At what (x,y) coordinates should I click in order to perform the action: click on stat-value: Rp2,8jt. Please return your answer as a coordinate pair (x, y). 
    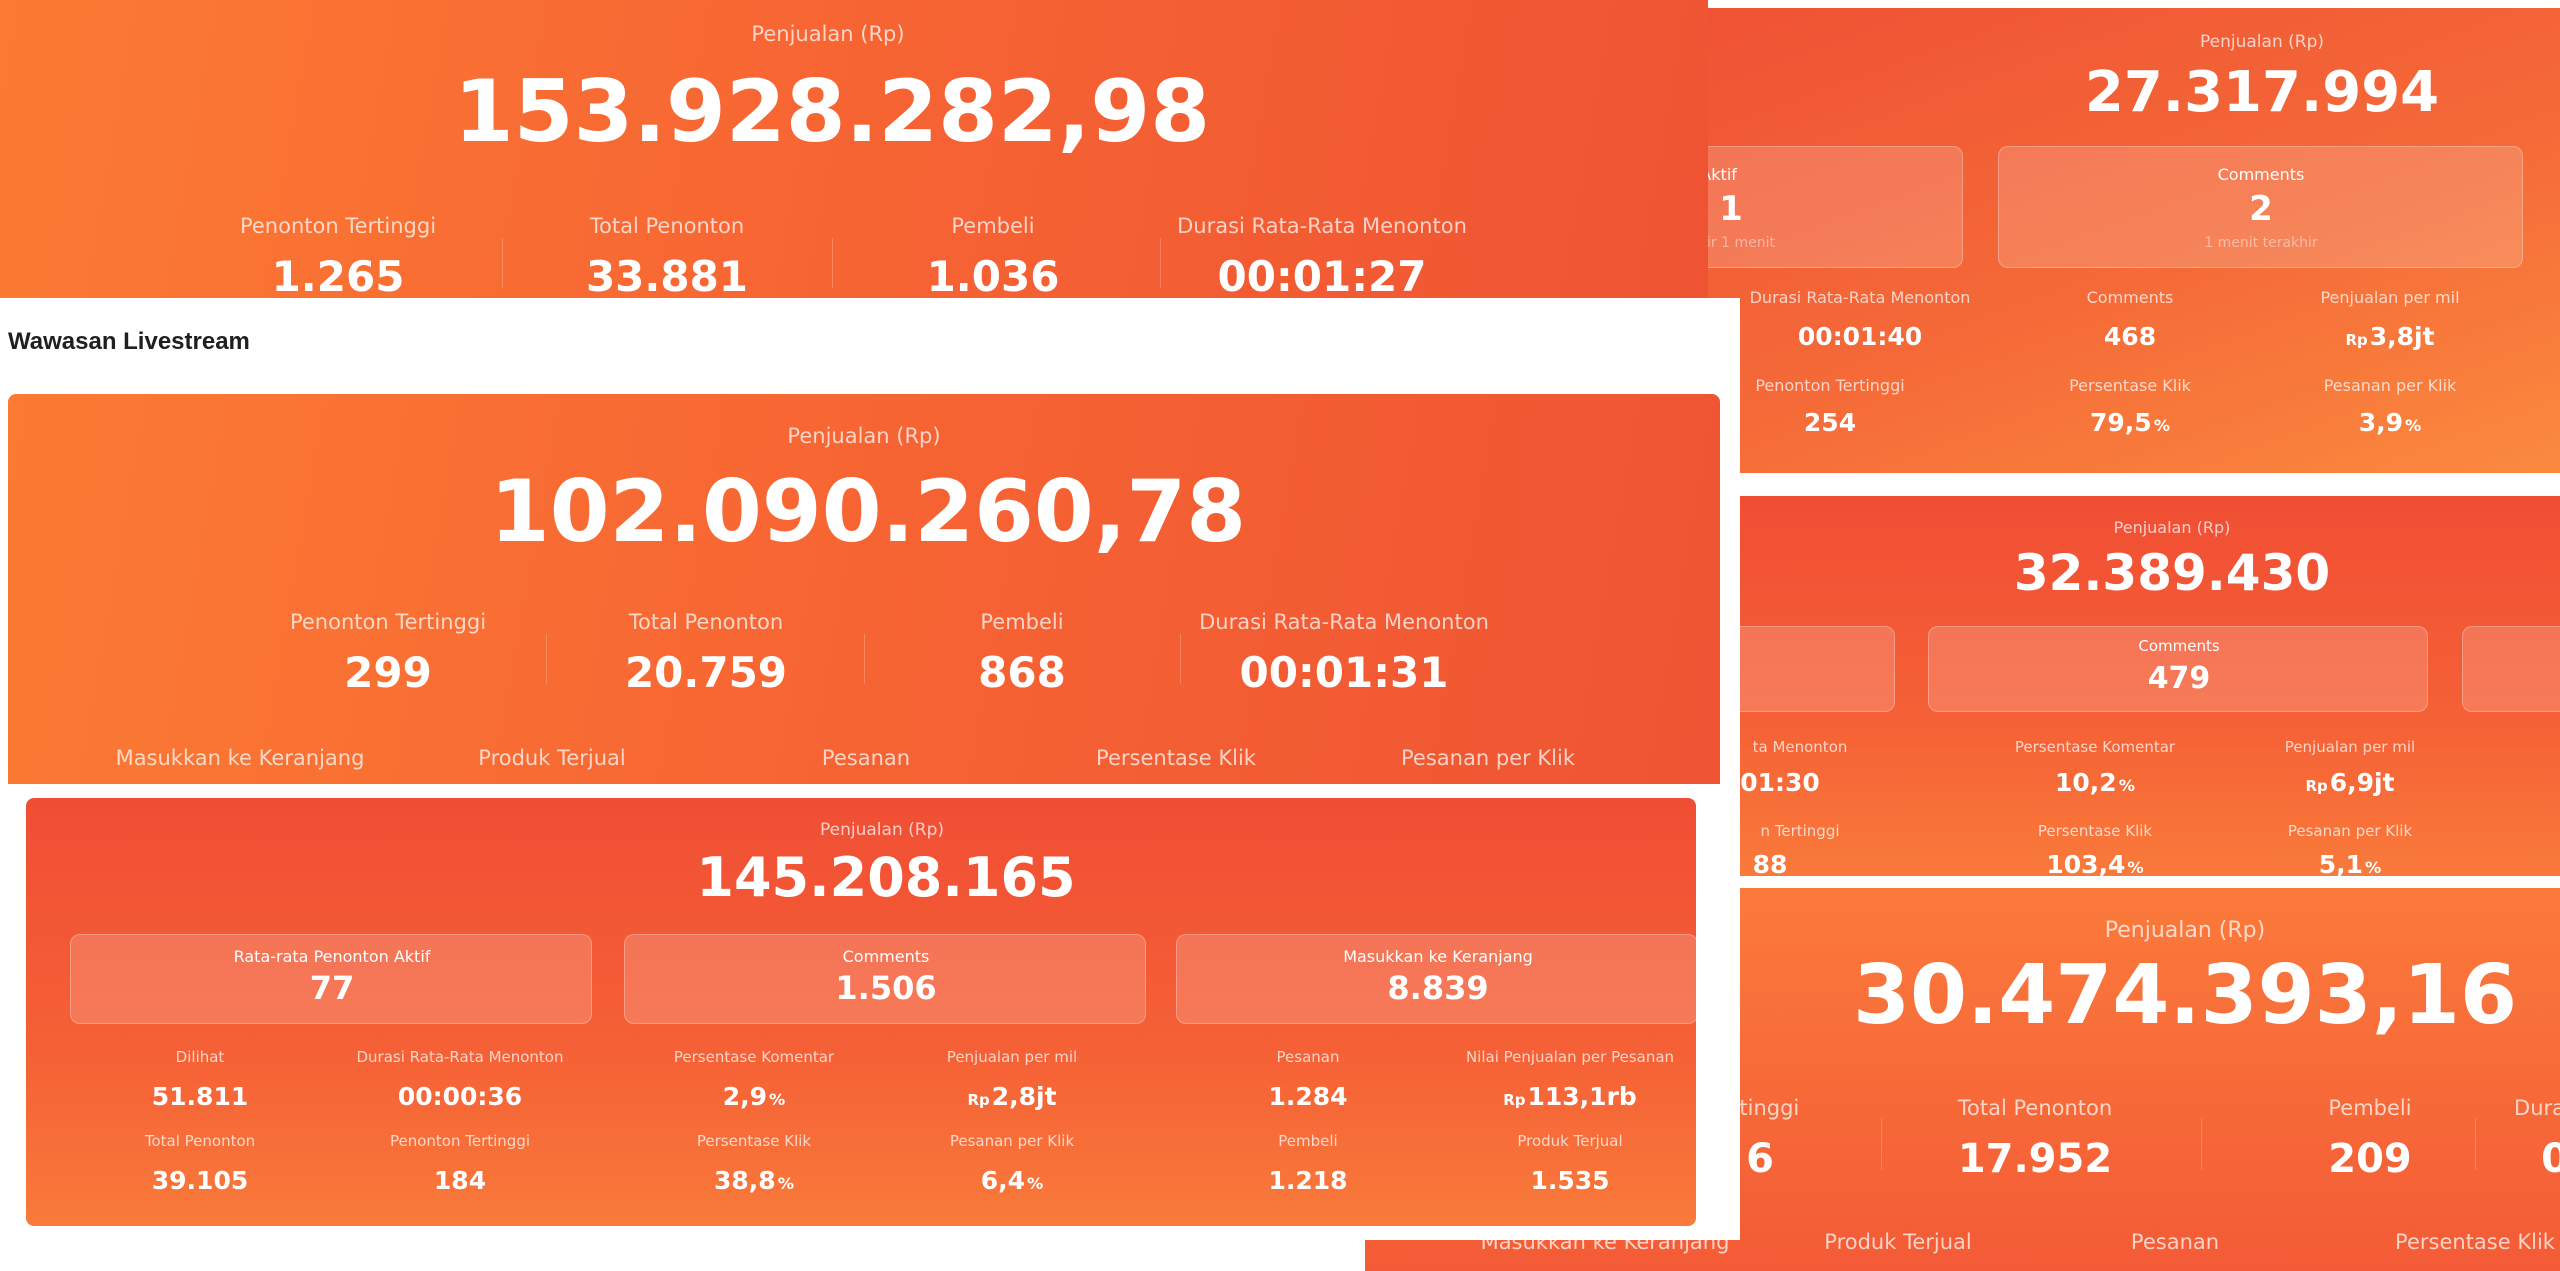
    Looking at the image, I should click on (1011, 1096).